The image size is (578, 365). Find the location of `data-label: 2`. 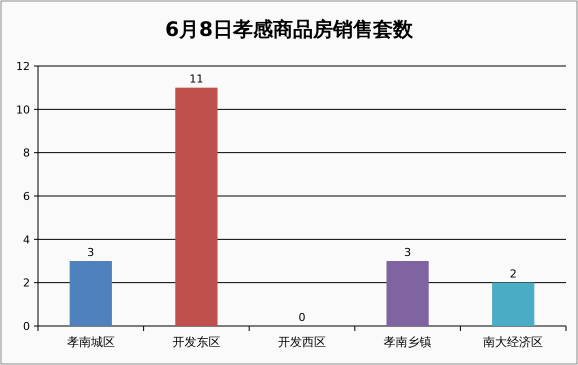

data-label: 2 is located at coordinates (513, 274).